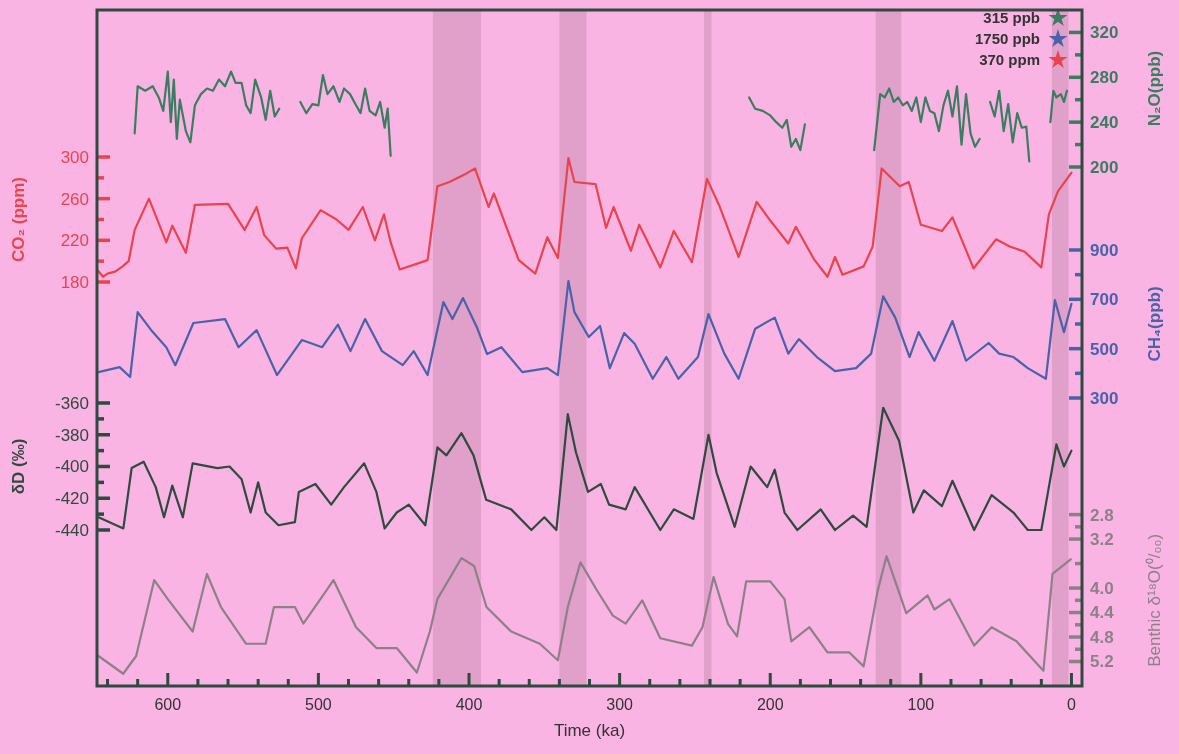  Describe the element at coordinates (18, 466) in the screenshot. I see `y-axis-title: δD (‰)` at that location.